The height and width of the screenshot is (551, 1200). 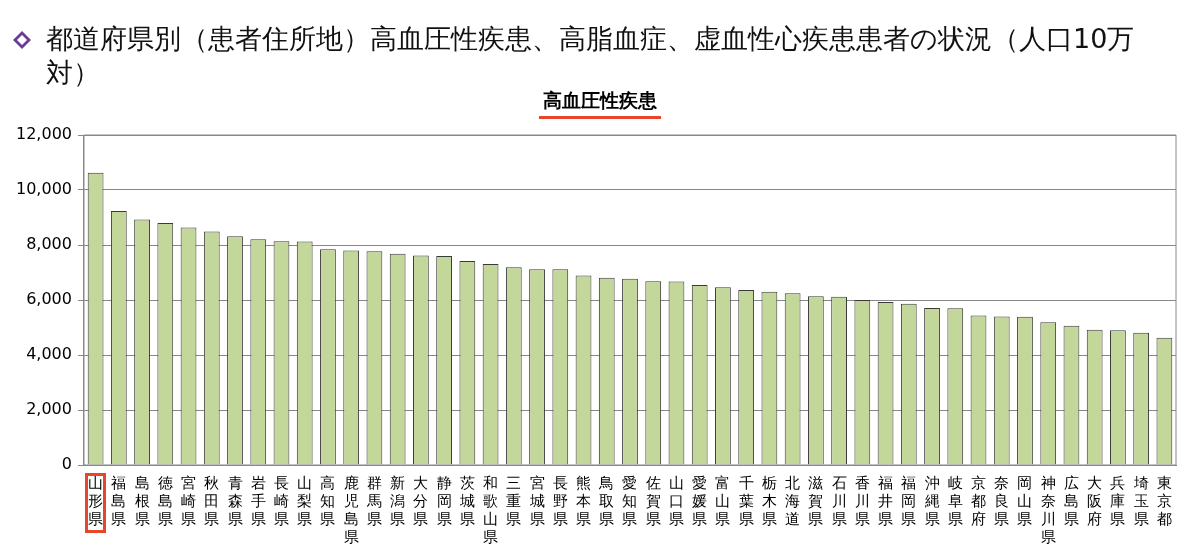 What do you see at coordinates (212, 500) in the screenshot?
I see `x-tick-label: 秋田県` at bounding box center [212, 500].